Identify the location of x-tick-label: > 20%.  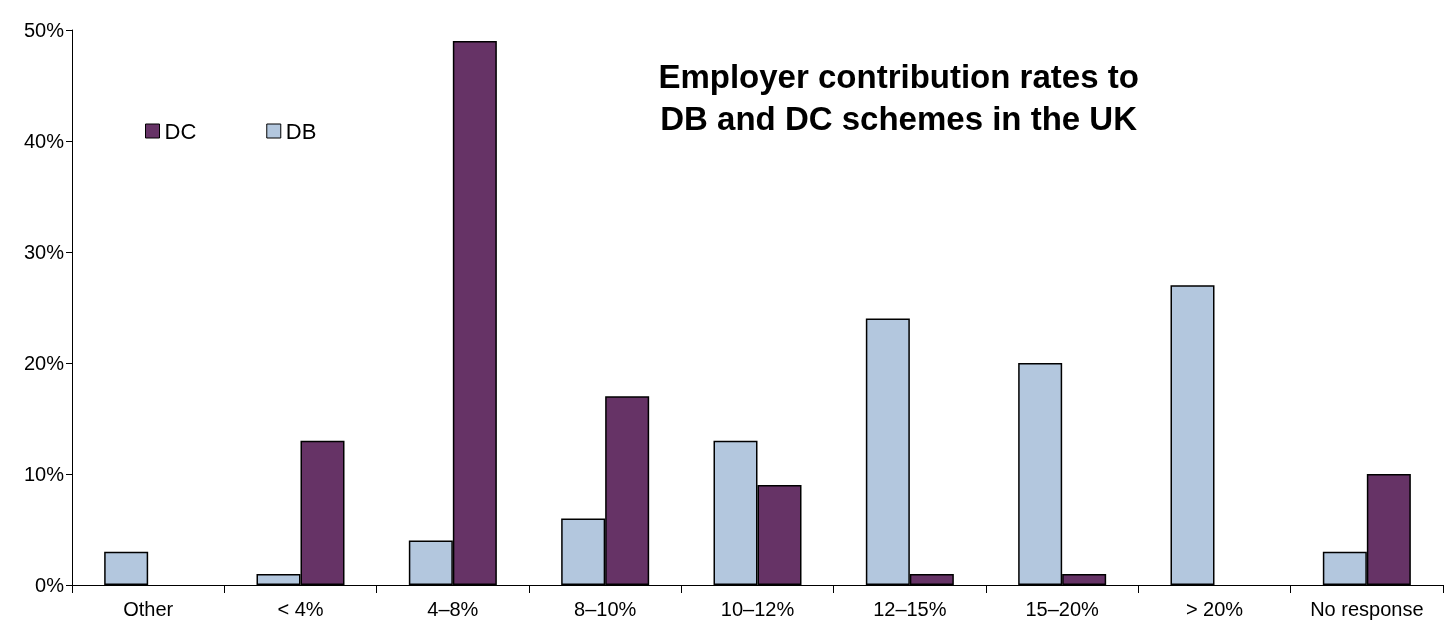
(1214, 609).